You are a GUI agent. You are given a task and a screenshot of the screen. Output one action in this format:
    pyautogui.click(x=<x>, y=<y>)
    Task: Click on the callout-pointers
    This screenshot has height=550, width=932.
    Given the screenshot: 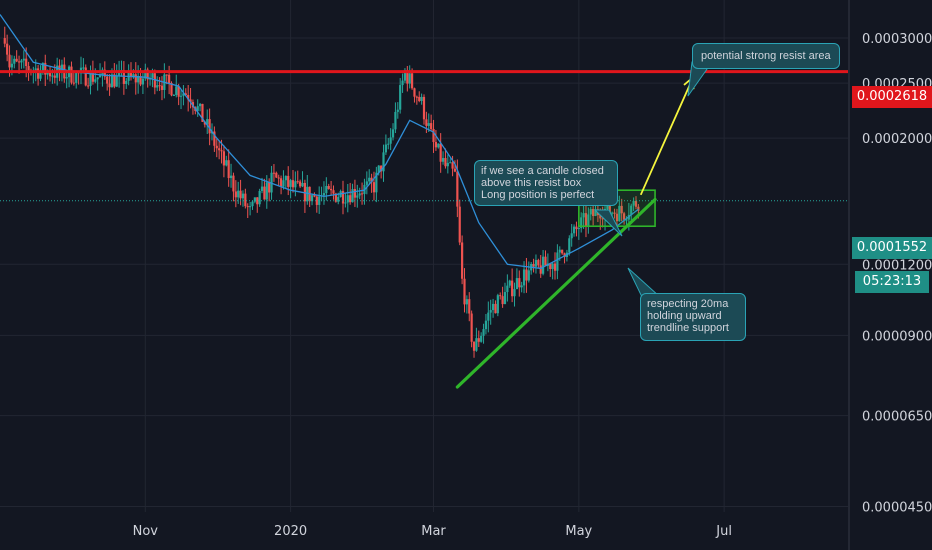 What is the action you would take?
    pyautogui.click(x=653, y=179)
    